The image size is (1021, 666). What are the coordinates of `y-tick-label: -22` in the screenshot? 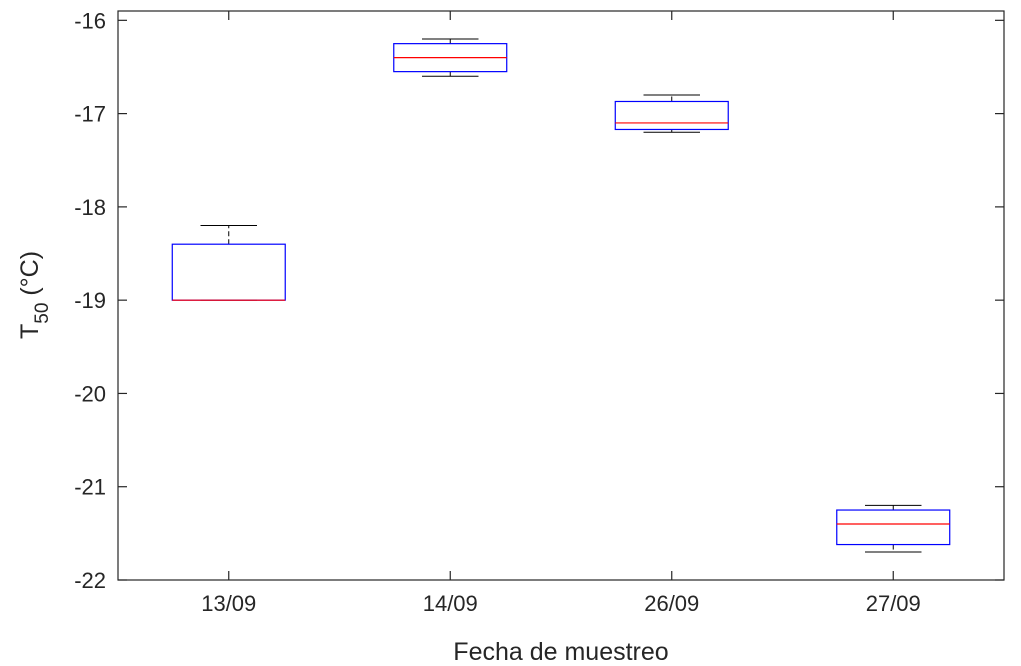 It's located at (90, 580).